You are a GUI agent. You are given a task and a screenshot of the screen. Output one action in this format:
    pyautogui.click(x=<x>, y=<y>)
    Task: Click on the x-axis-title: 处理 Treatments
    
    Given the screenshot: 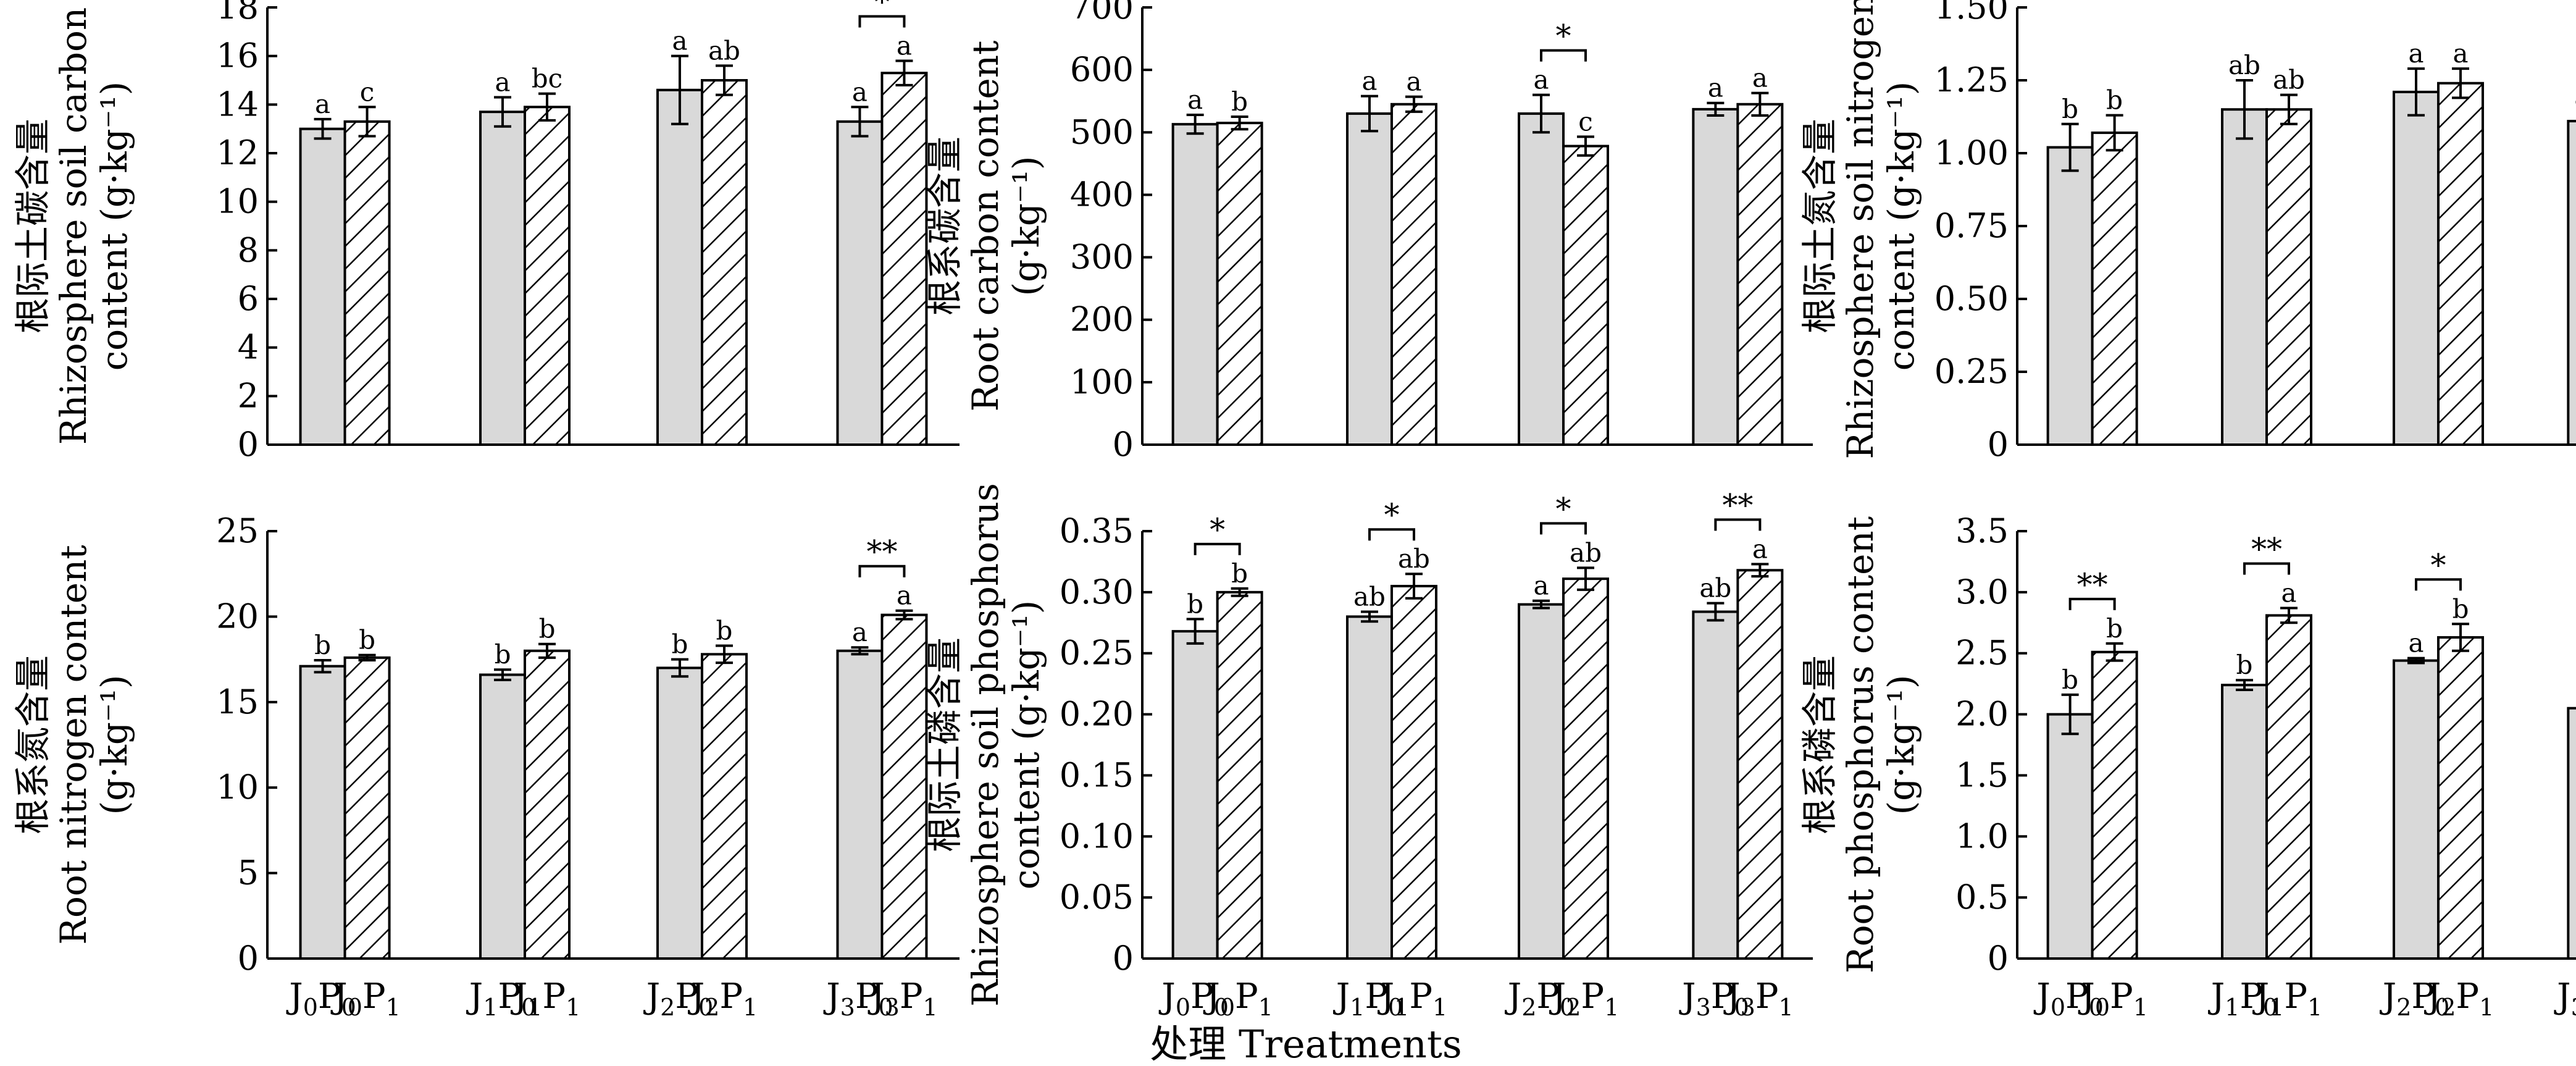 What is the action you would take?
    pyautogui.click(x=1306, y=1044)
    